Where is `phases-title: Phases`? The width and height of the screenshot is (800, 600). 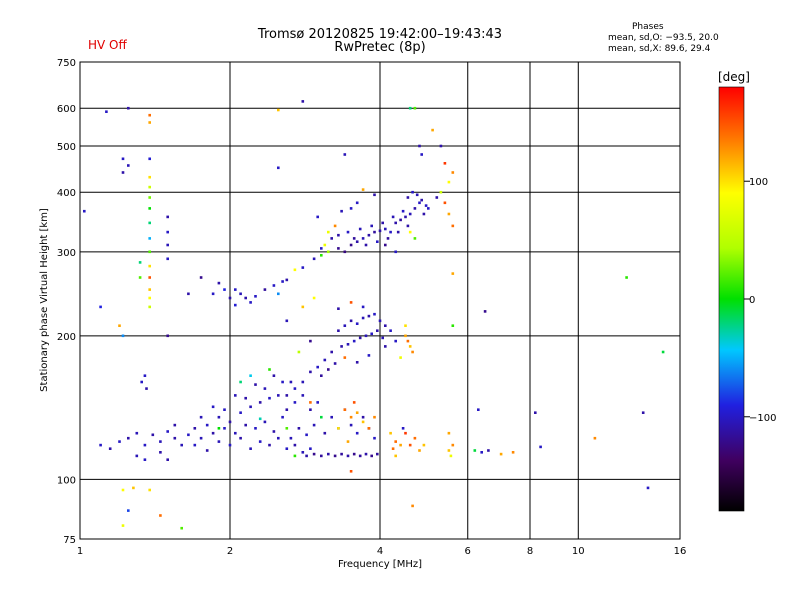 phases-title: Phases is located at coordinates (648, 27).